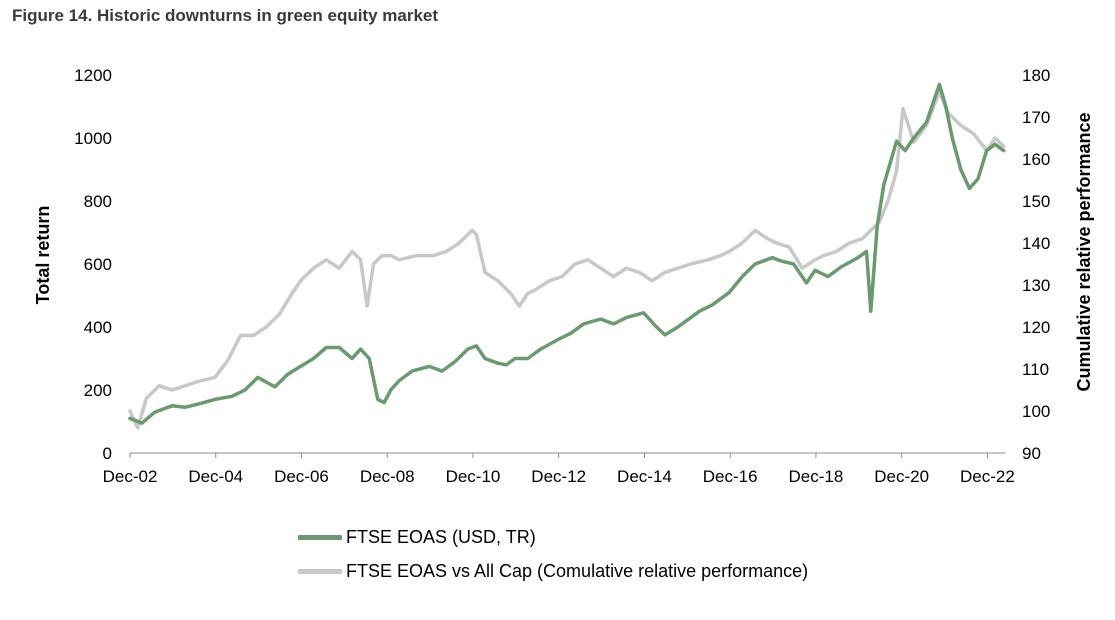  I want to click on y-tick-label: 400, so click(98, 327).